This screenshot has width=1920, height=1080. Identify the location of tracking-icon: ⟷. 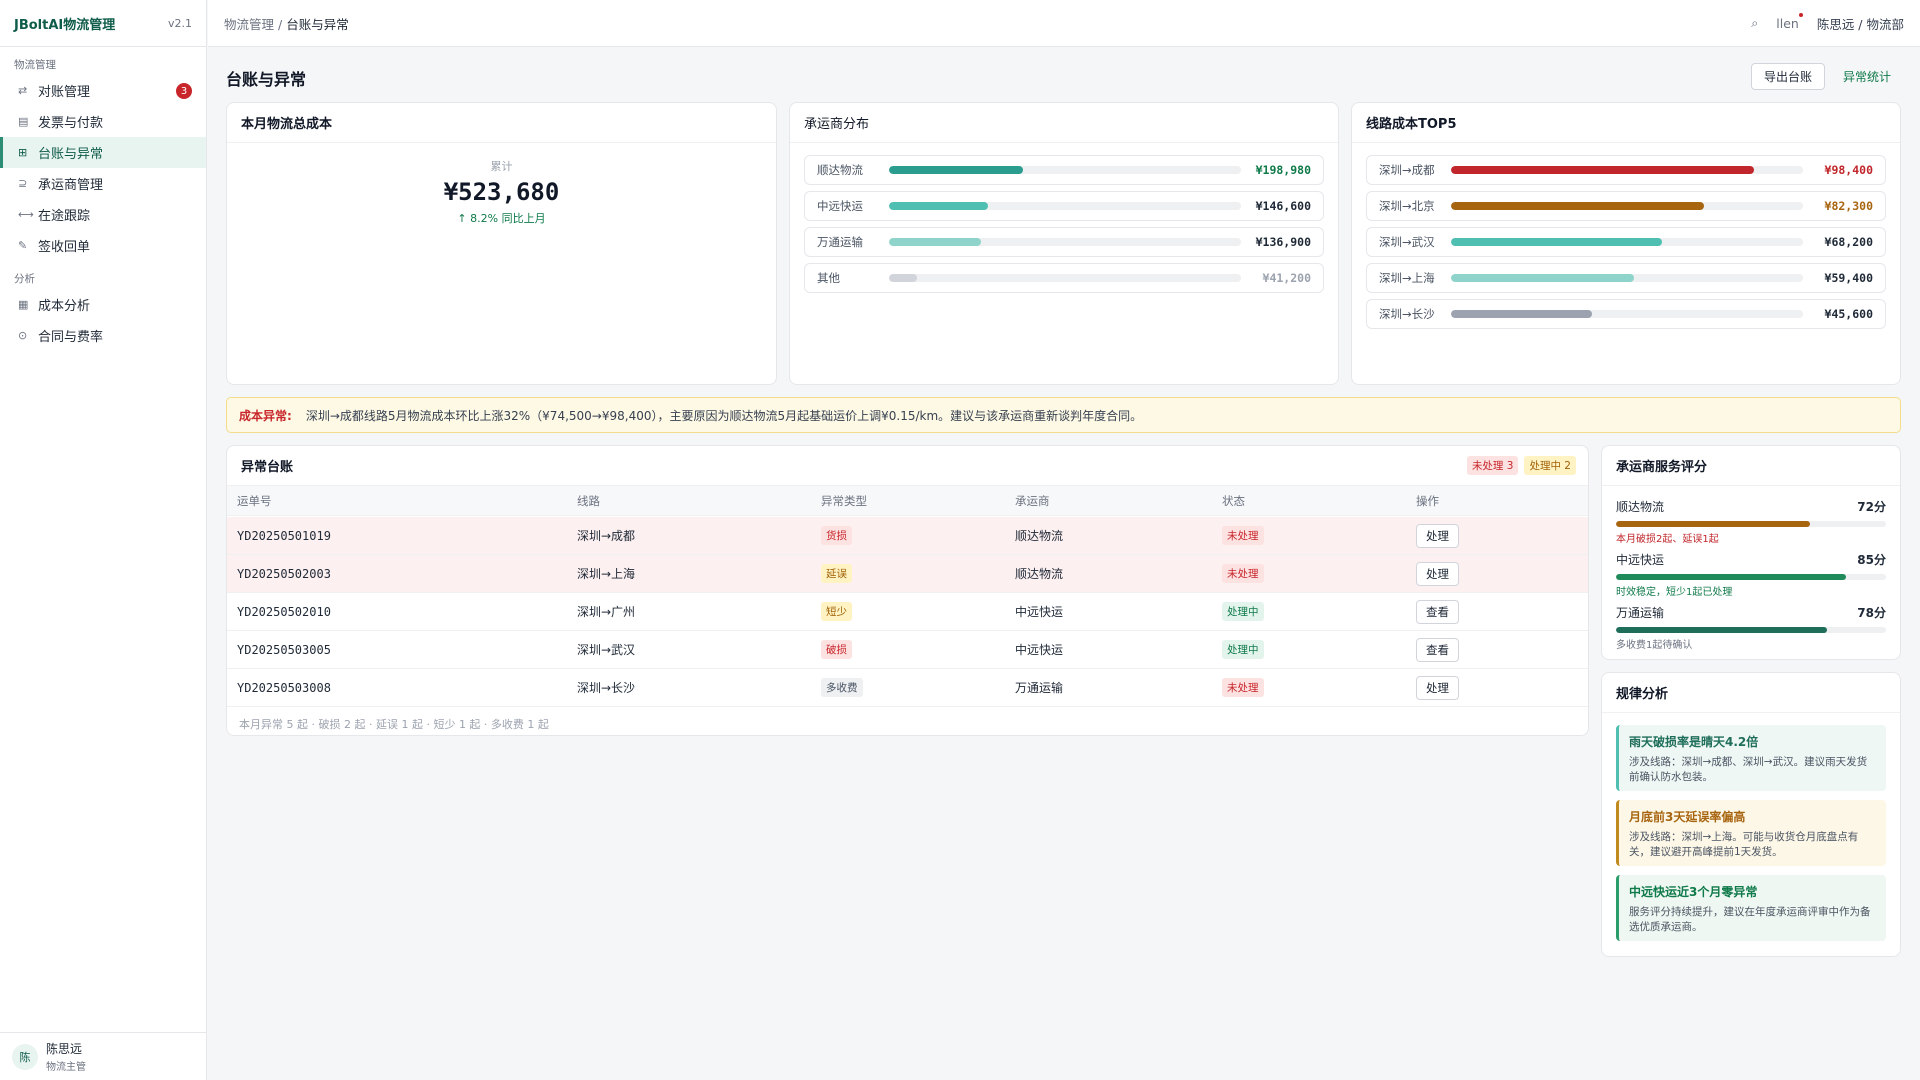
(26, 214).